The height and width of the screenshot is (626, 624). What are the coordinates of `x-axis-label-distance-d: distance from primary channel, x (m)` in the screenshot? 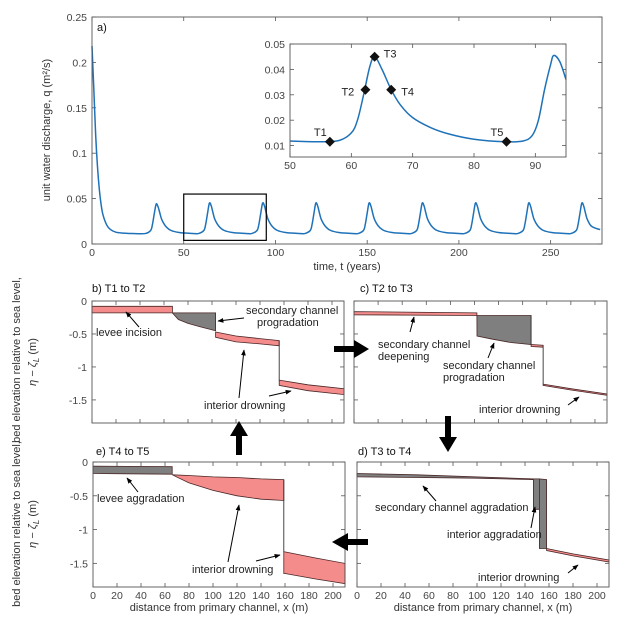 It's located at (483, 608).